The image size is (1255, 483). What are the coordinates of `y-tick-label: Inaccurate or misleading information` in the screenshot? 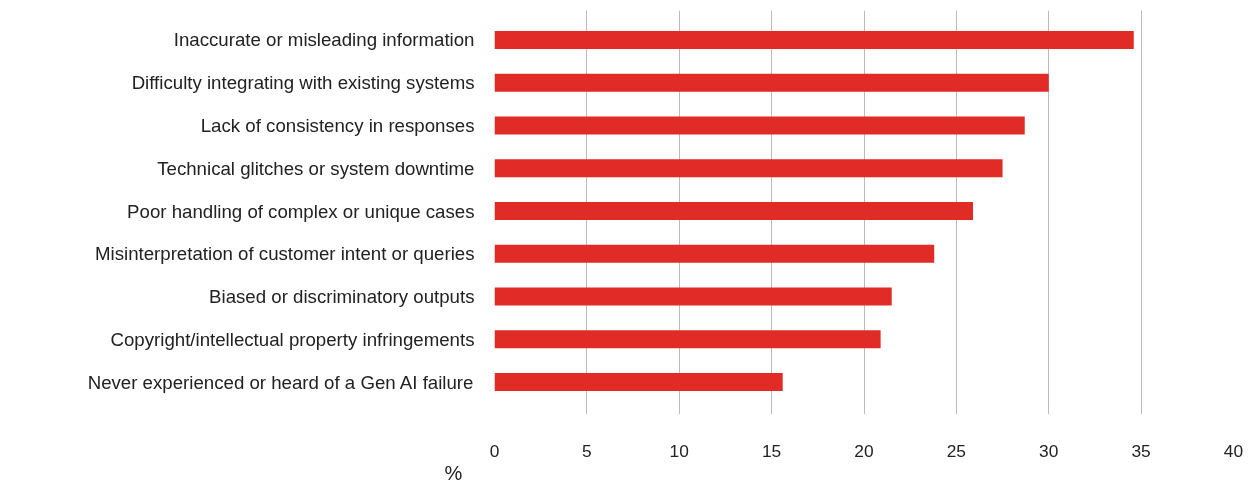 It's located at (324, 40).